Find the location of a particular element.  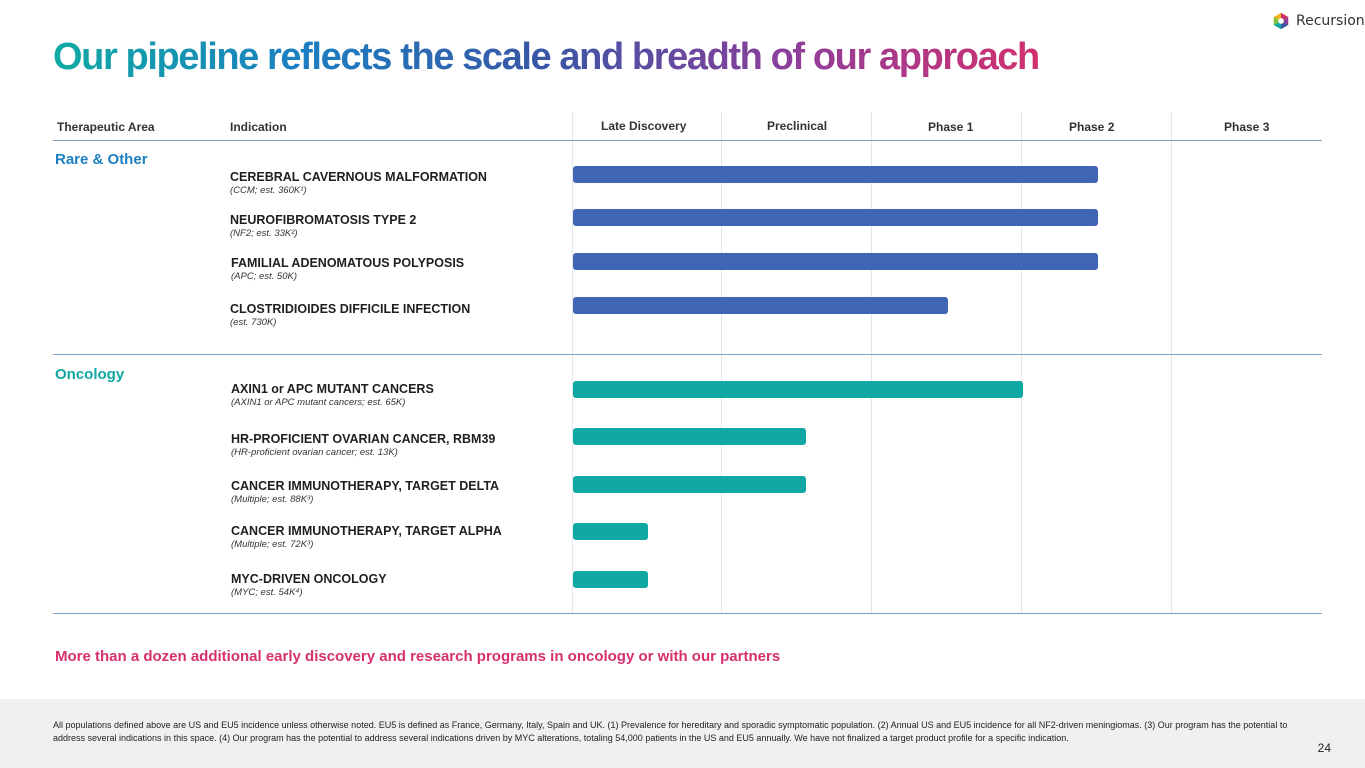

indication-name: MYC-DRIVEN ONCOLOGY is located at coordinates (309, 579).